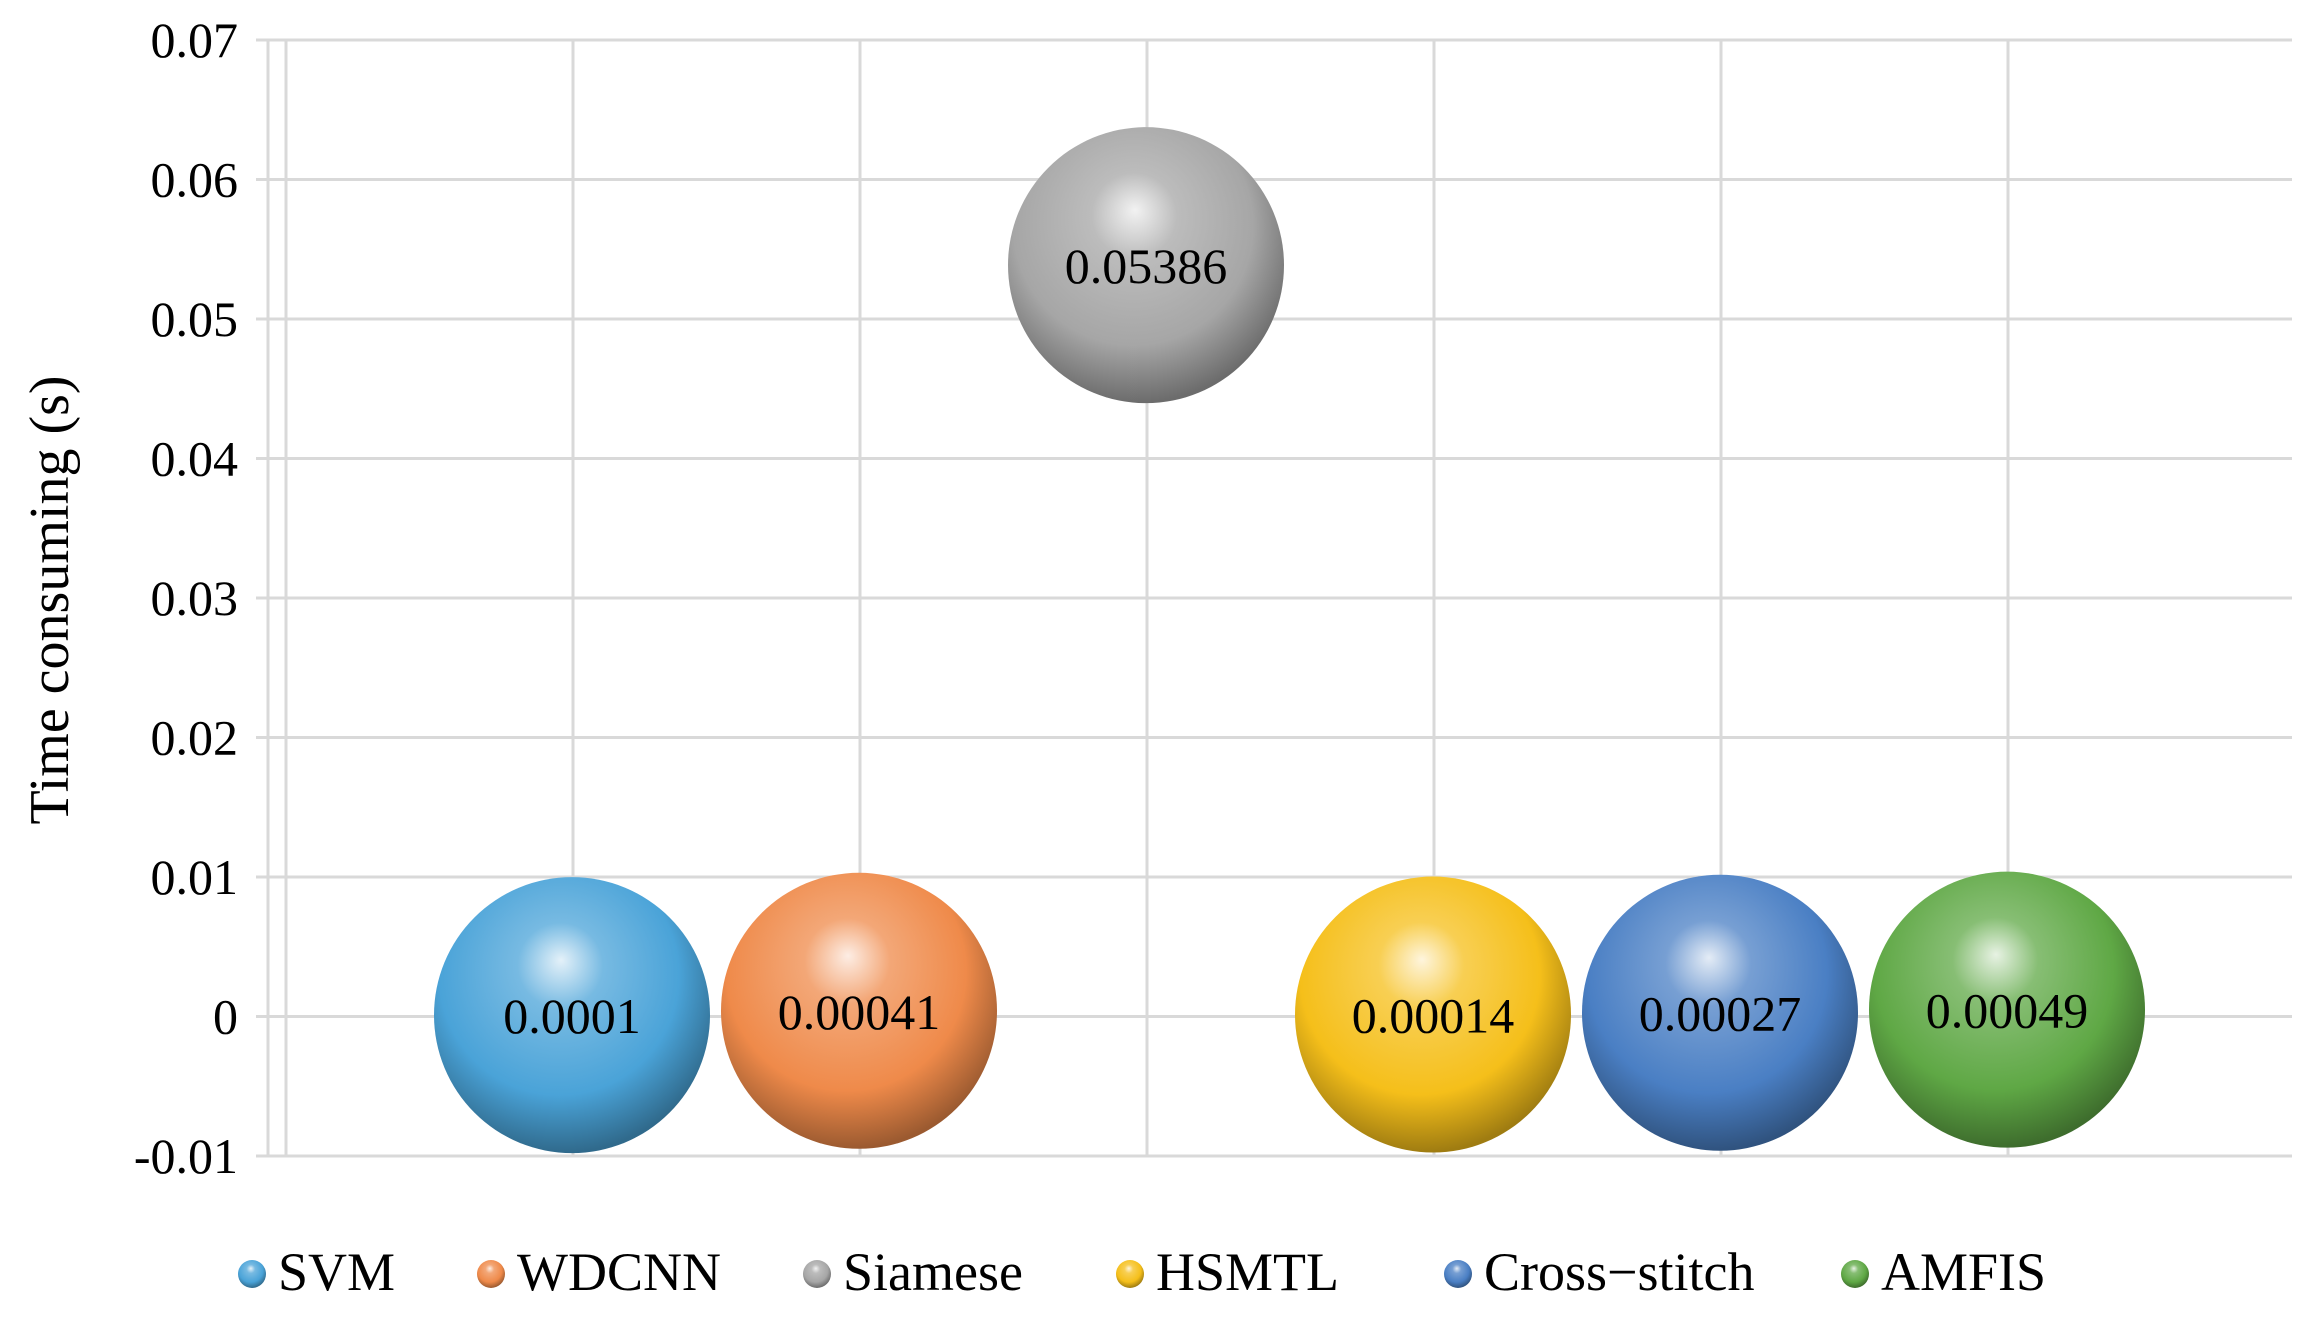 Image resolution: width=2313 pixels, height=1326 pixels. I want to click on y-tick-label: 0.04, so click(195, 459).